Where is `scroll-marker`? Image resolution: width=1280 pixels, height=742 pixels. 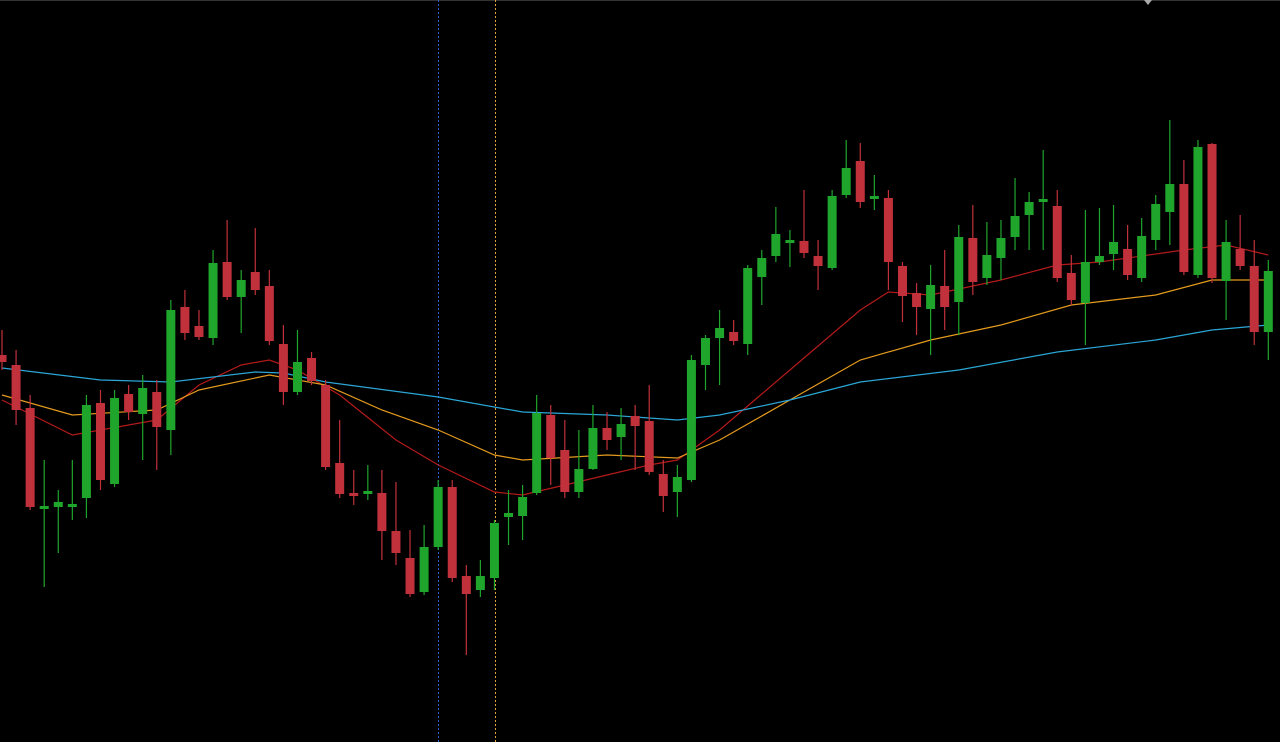
scroll-marker is located at coordinates (1148, 2).